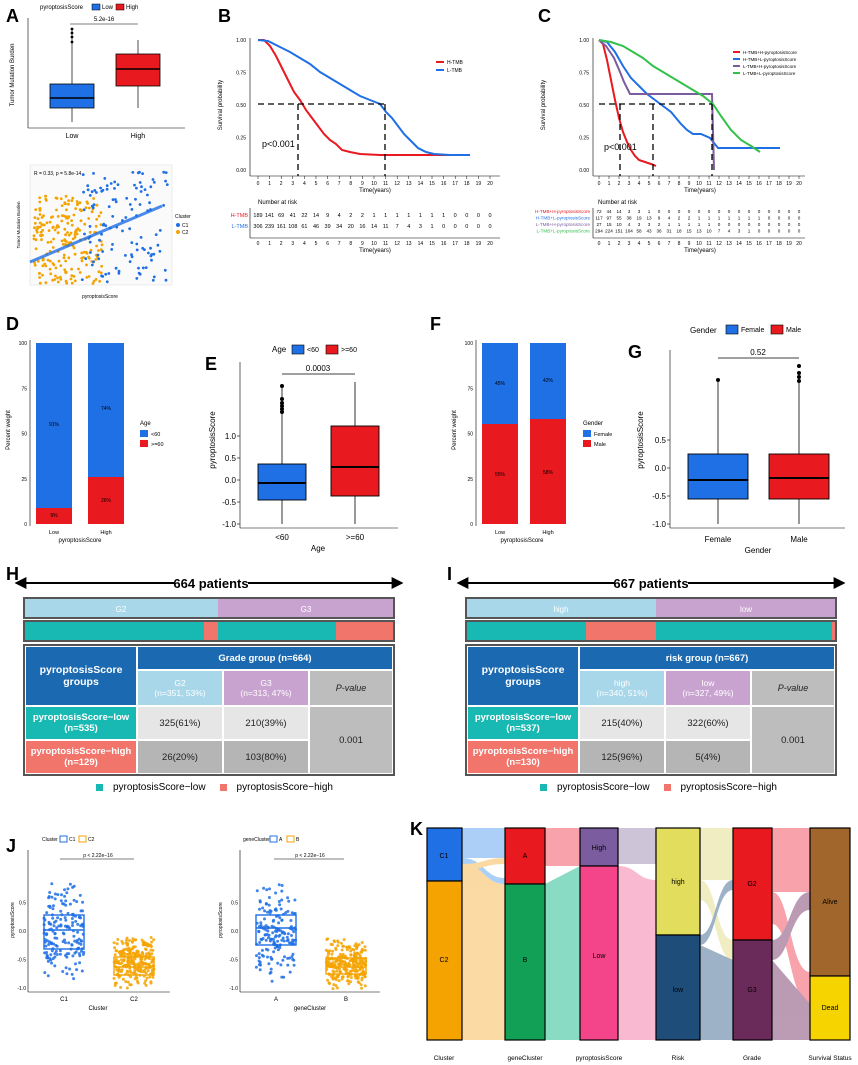 This screenshot has height=1065, width=858. I want to click on c-ytick: 0.50, so click(584, 106).